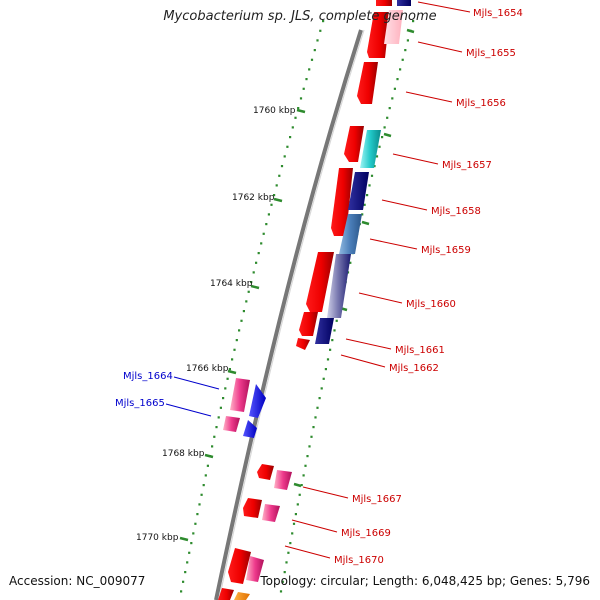 This screenshot has width=600, height=600. Describe the element at coordinates (211, 369) in the screenshot. I see `kbp-tick: 1766 kbp` at that location.